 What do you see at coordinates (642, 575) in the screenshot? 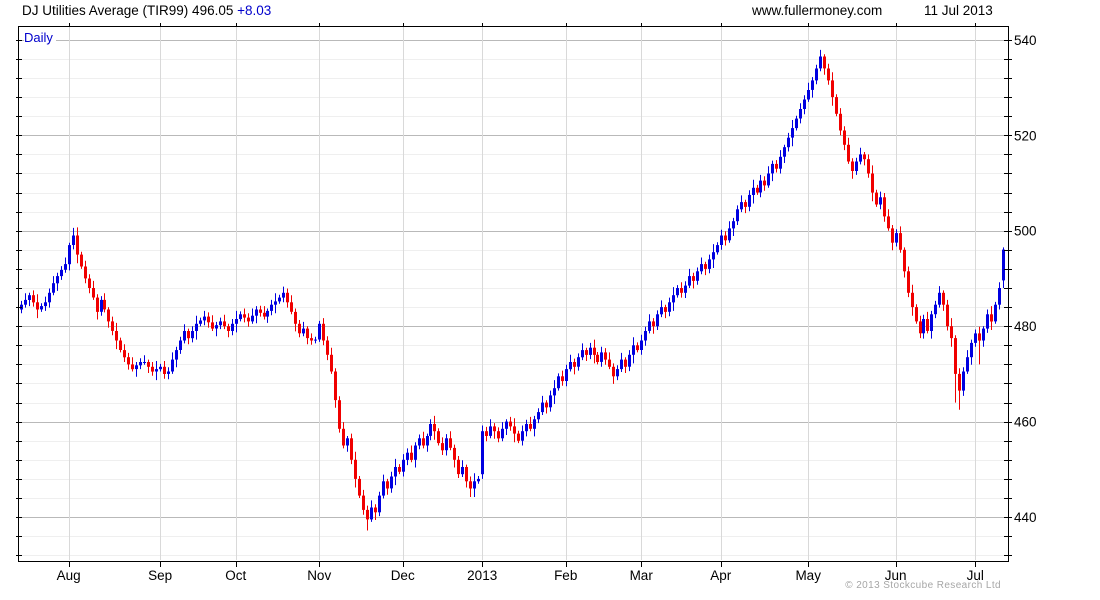
I see `x-axis-label: Mar` at bounding box center [642, 575].